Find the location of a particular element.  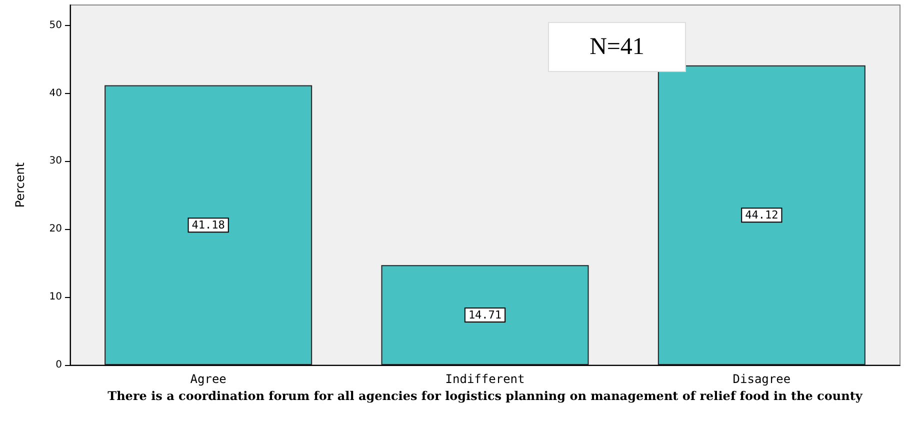

x-tick-label: Disagree is located at coordinates (761, 379).